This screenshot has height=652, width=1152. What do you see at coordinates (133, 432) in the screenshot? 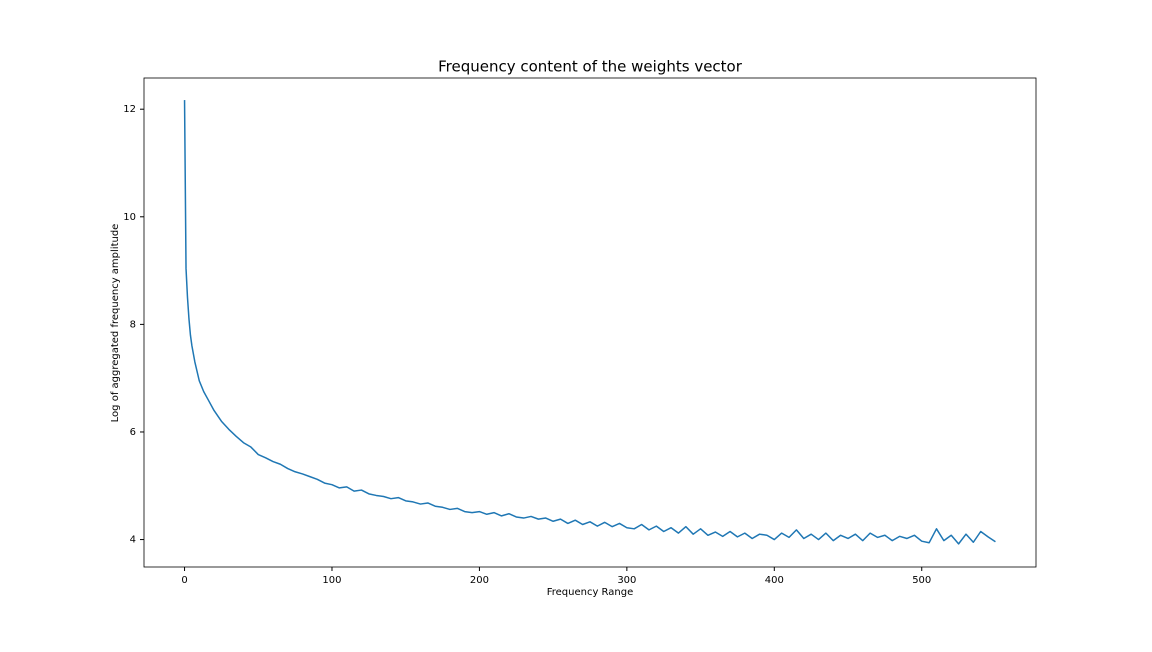
I see `y-tick-label: 6` at bounding box center [133, 432].